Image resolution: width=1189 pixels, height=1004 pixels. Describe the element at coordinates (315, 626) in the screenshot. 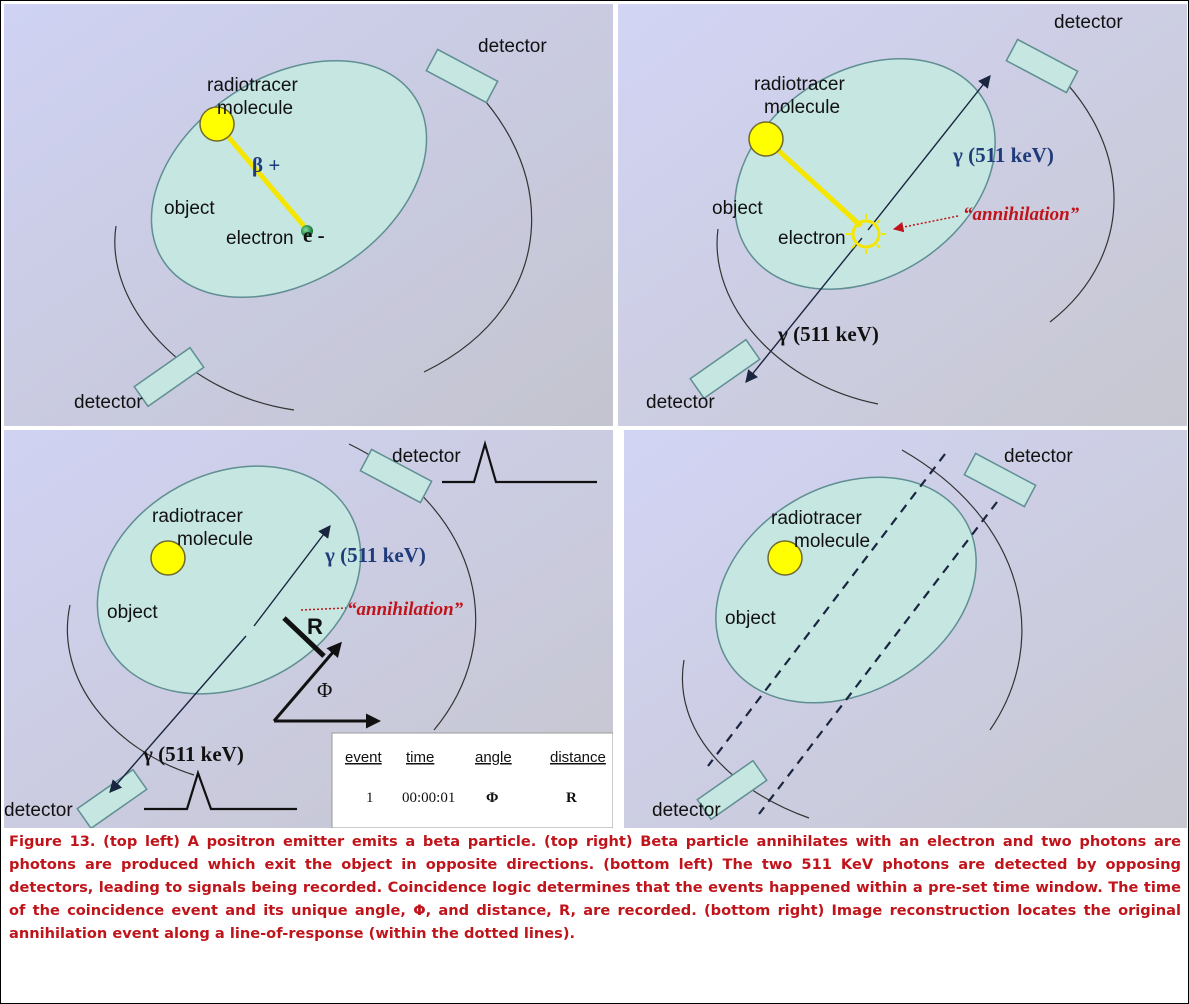

I see `r-label: R` at that location.